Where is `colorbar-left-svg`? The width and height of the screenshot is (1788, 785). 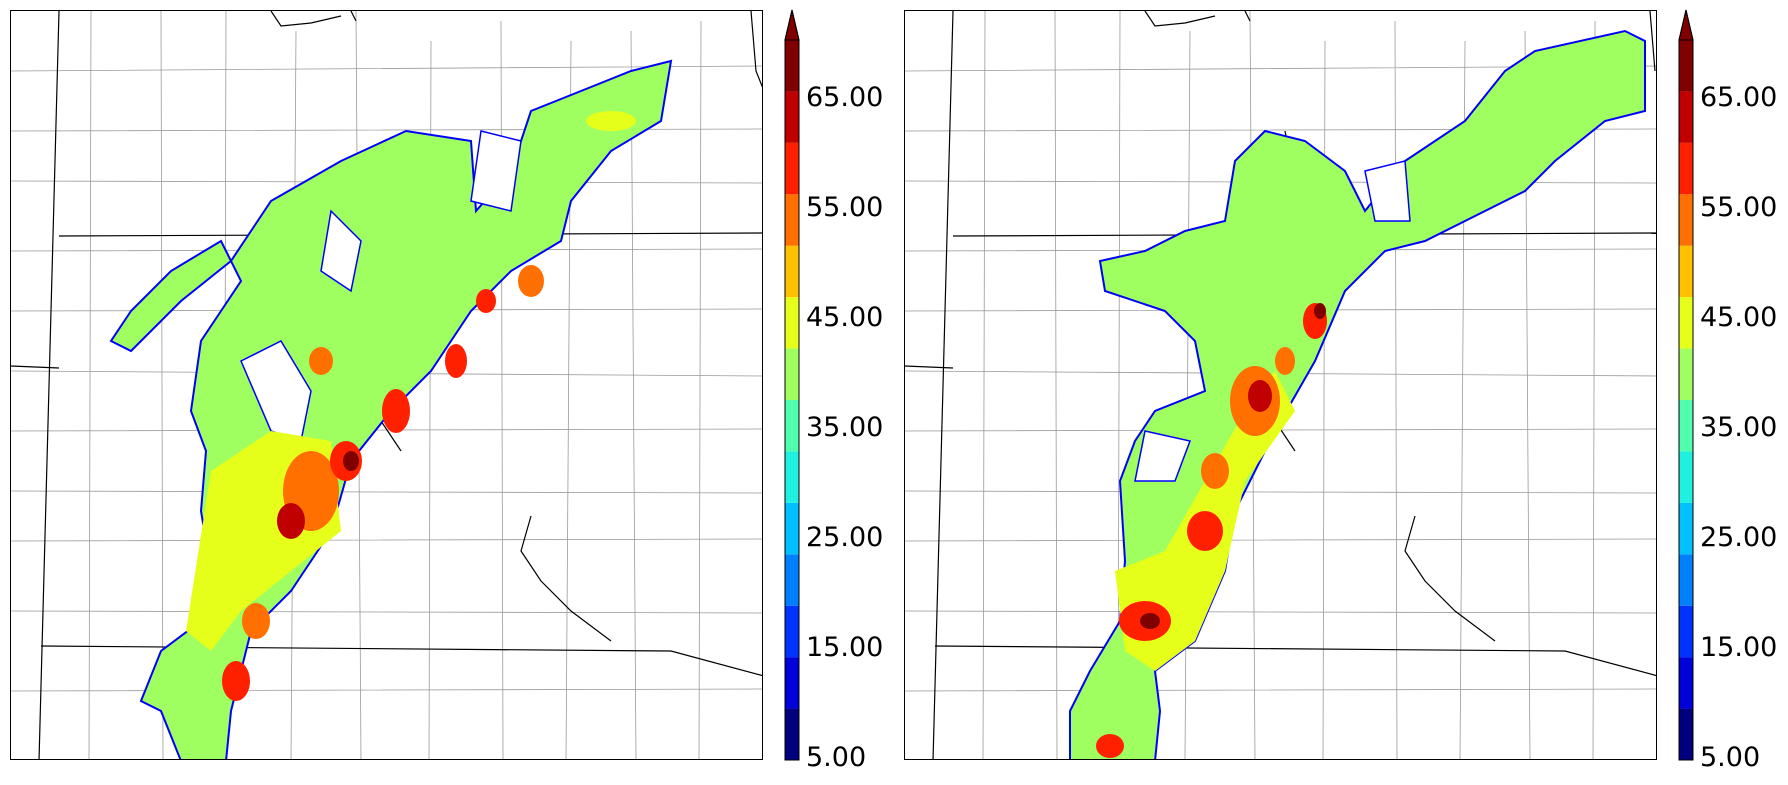 colorbar-left-svg is located at coordinates (792, 385).